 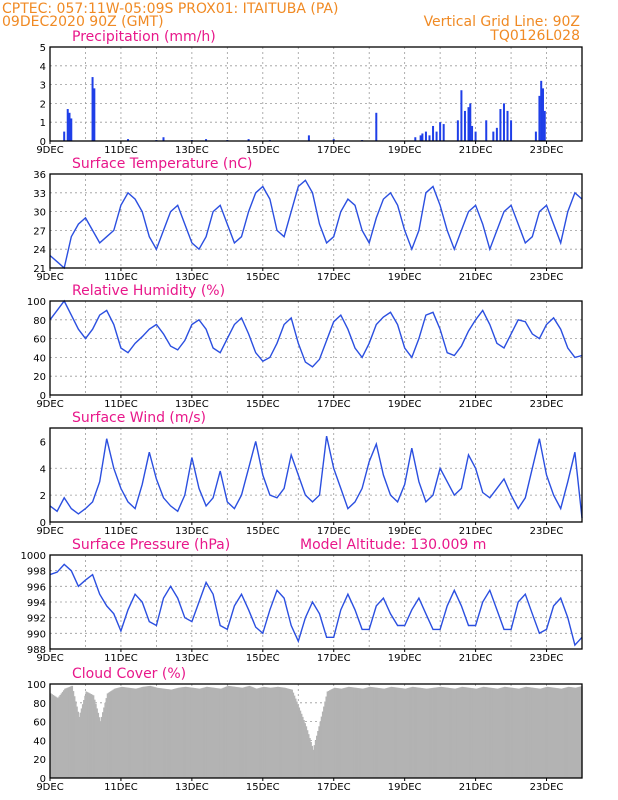 What do you see at coordinates (476, 787) in the screenshot?
I see `x-tick-label: 21DEC` at bounding box center [476, 787].